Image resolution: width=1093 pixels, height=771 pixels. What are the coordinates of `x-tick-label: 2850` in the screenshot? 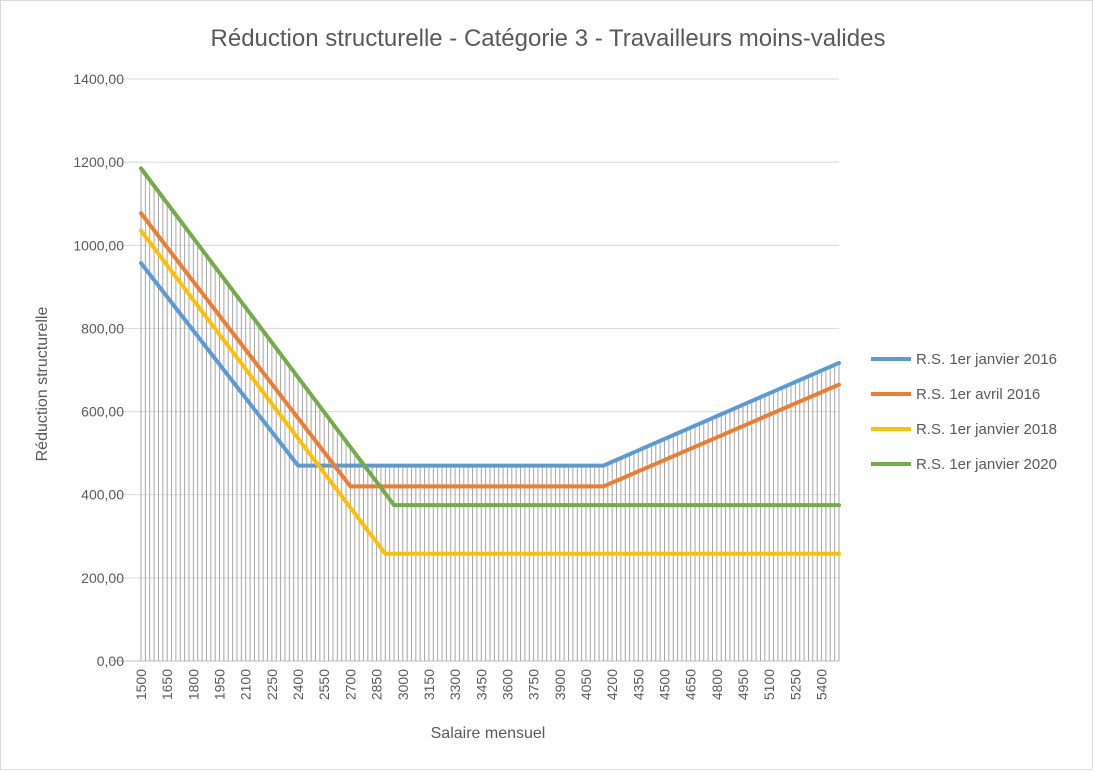 It's located at (377, 684).